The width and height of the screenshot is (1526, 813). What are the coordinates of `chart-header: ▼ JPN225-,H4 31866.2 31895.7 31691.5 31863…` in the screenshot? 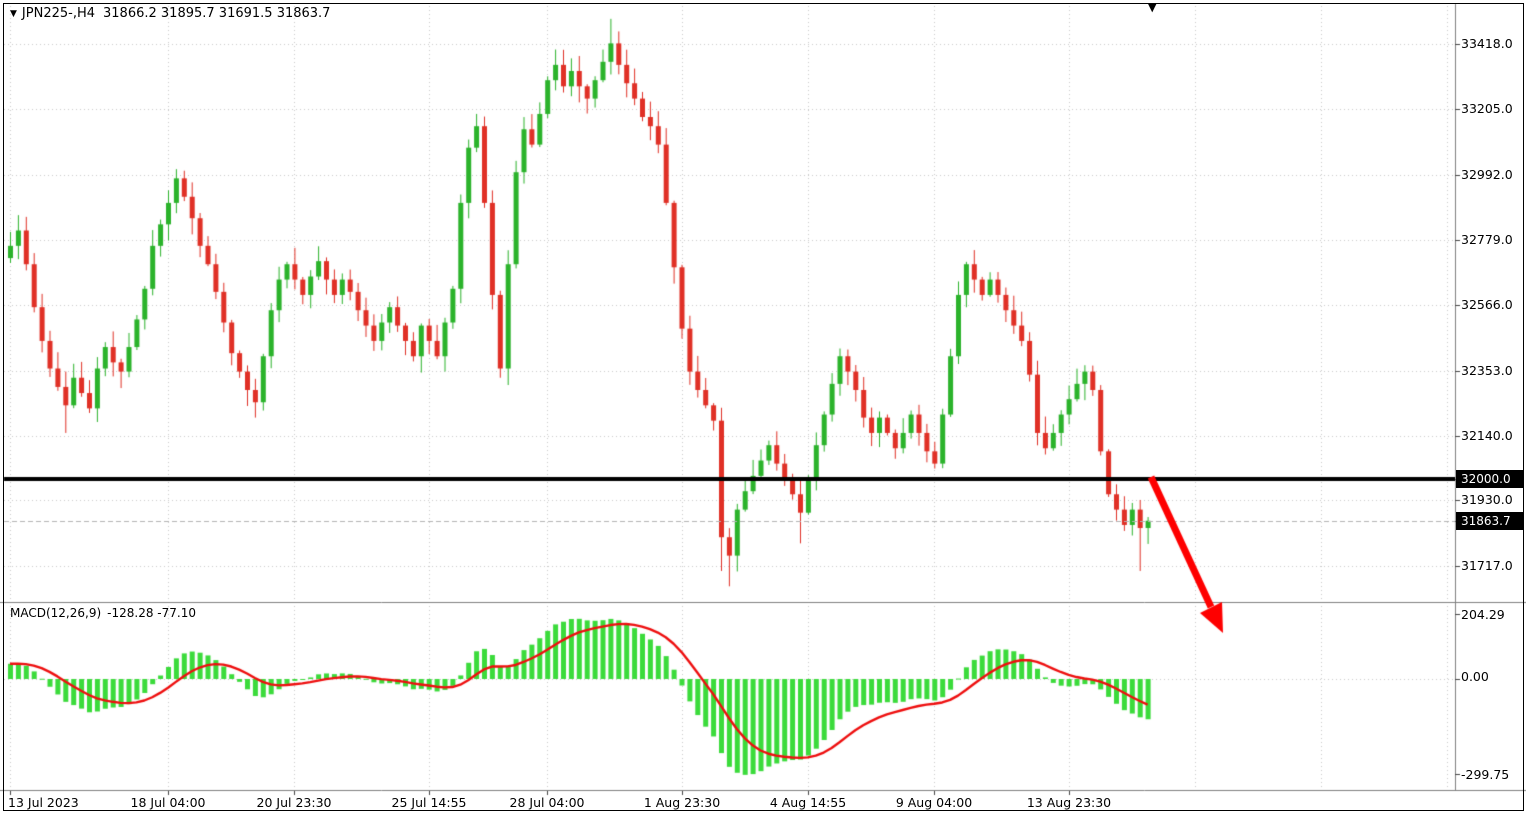 It's located at (170, 13).